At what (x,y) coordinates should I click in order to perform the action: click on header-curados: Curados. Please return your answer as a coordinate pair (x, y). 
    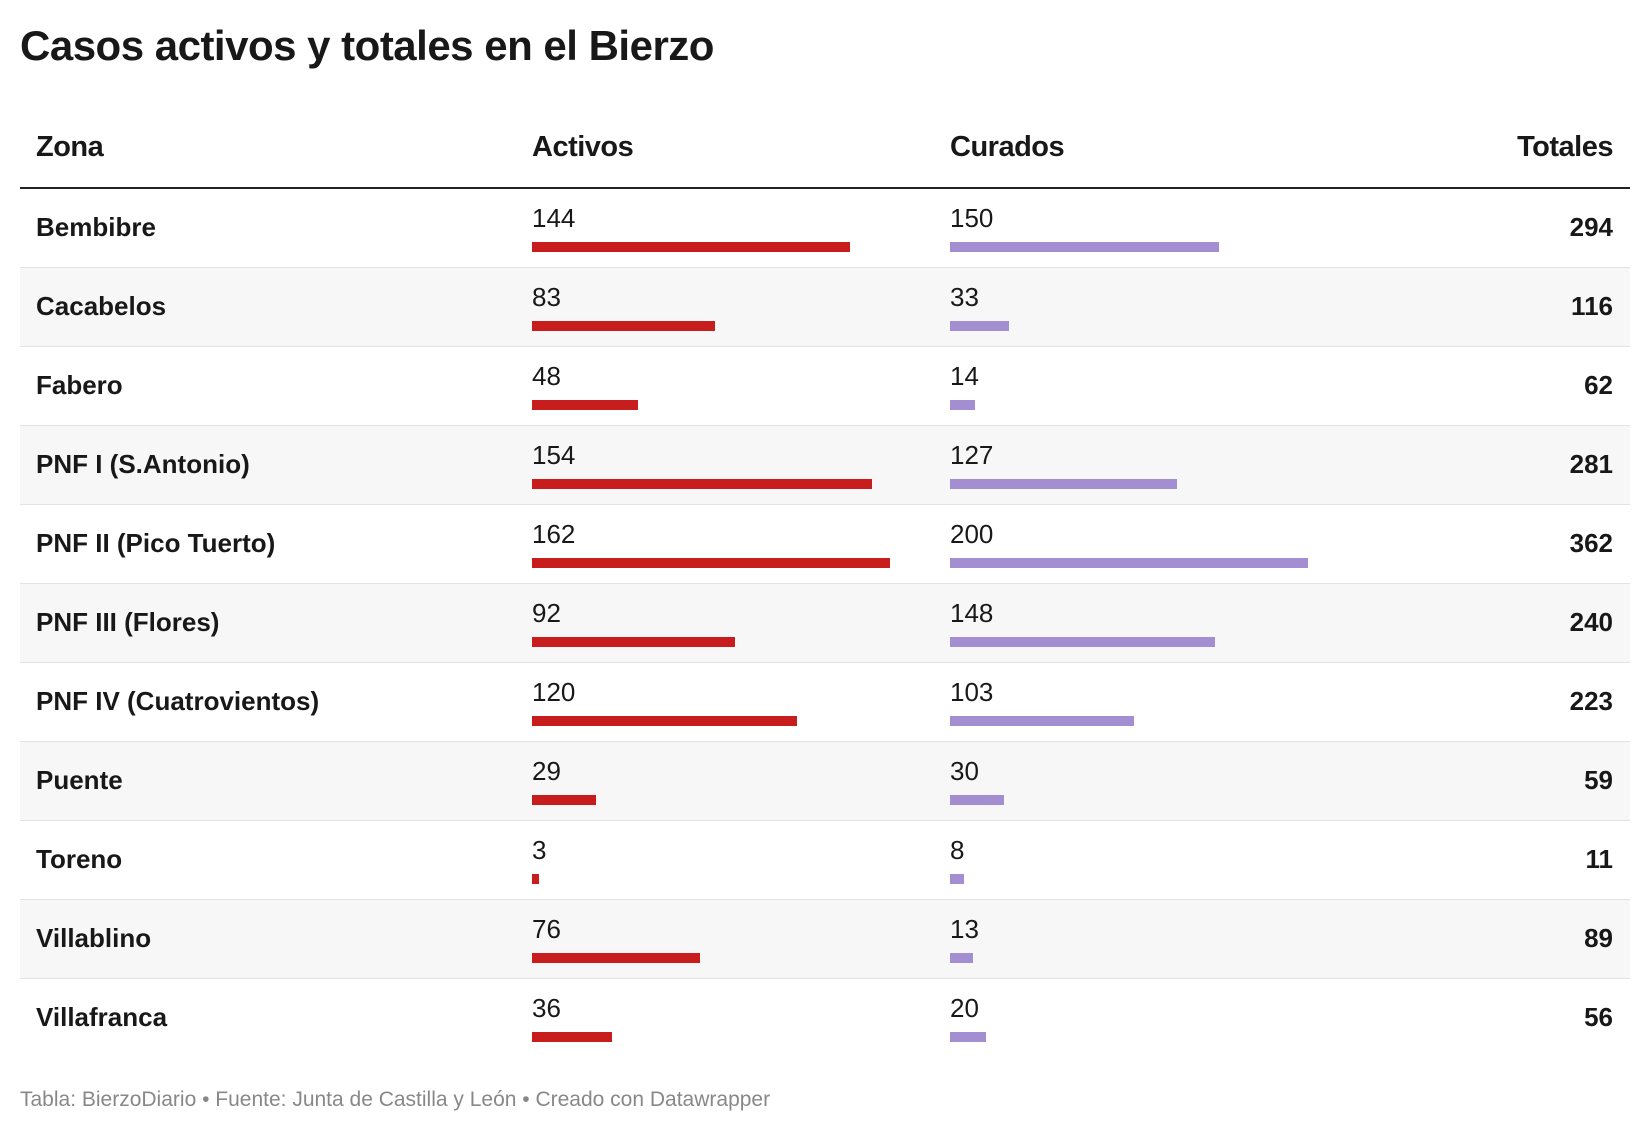
    Looking at the image, I should click on (1007, 147).